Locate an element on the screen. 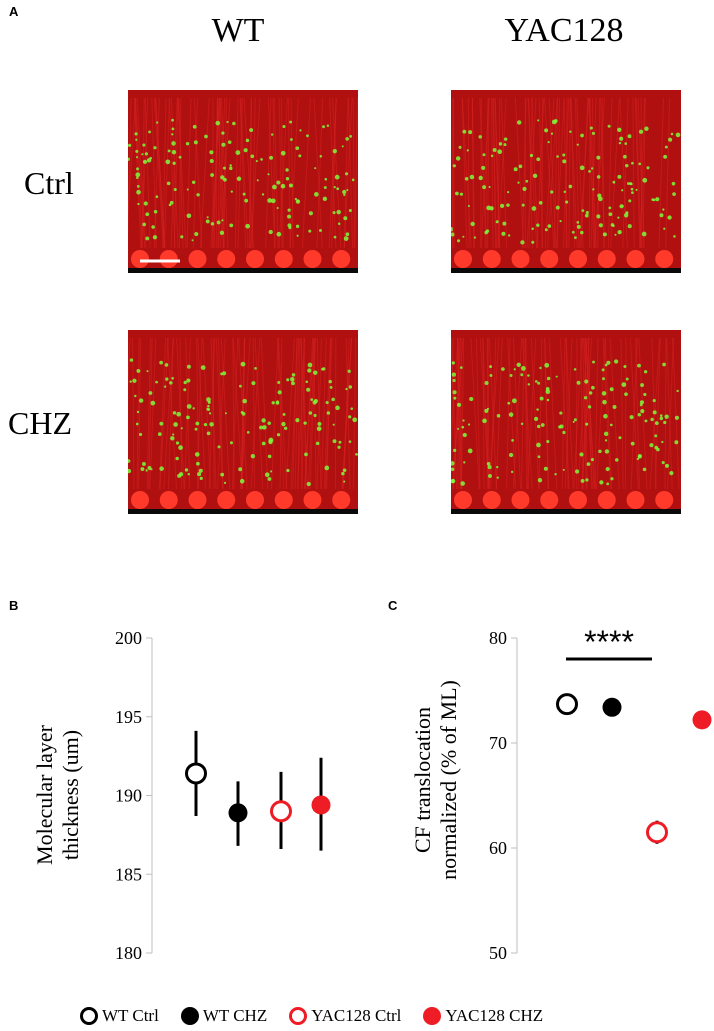 The image size is (714, 1031). legend: WT Ctrl WT CHZ YAC128 Ctrl YAC128 CHZ is located at coordinates (322, 1016).